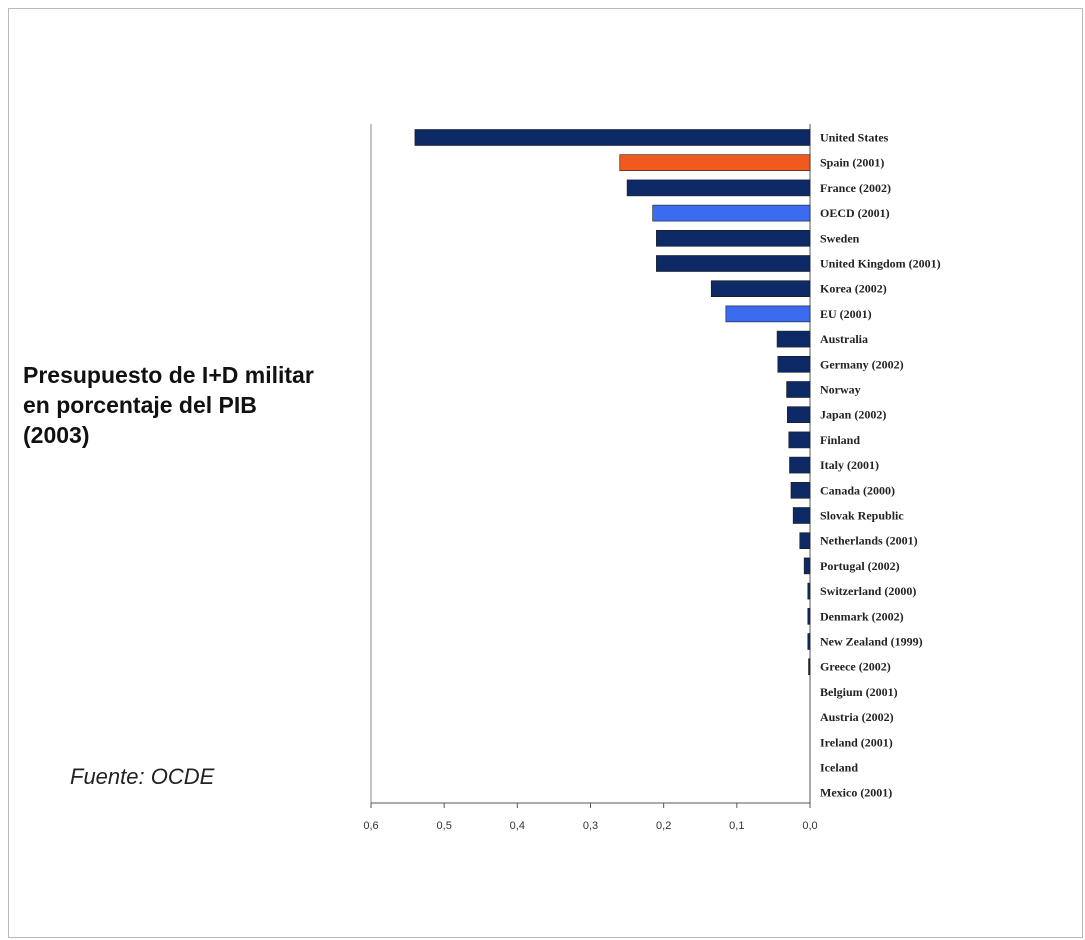 The width and height of the screenshot is (1085, 940). What do you see at coordinates (857, 717) in the screenshot?
I see `category-label: Austria (2002)` at bounding box center [857, 717].